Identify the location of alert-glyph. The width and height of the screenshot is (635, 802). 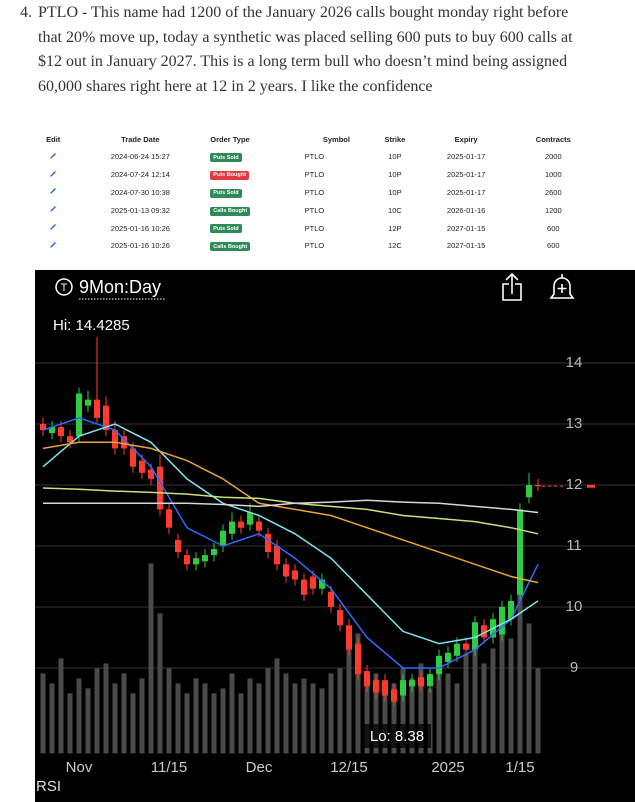
(562, 286).